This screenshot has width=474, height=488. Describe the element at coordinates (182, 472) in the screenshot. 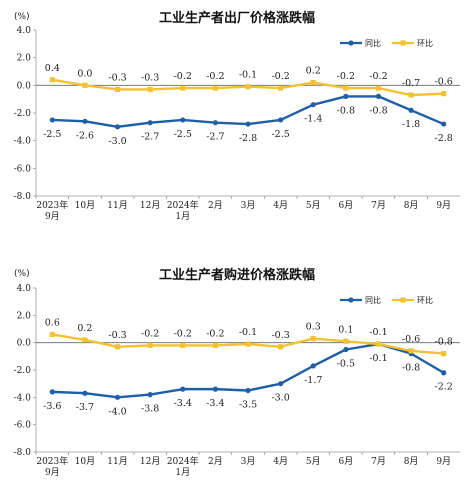

I see `x-tick-label: 1月` at that location.